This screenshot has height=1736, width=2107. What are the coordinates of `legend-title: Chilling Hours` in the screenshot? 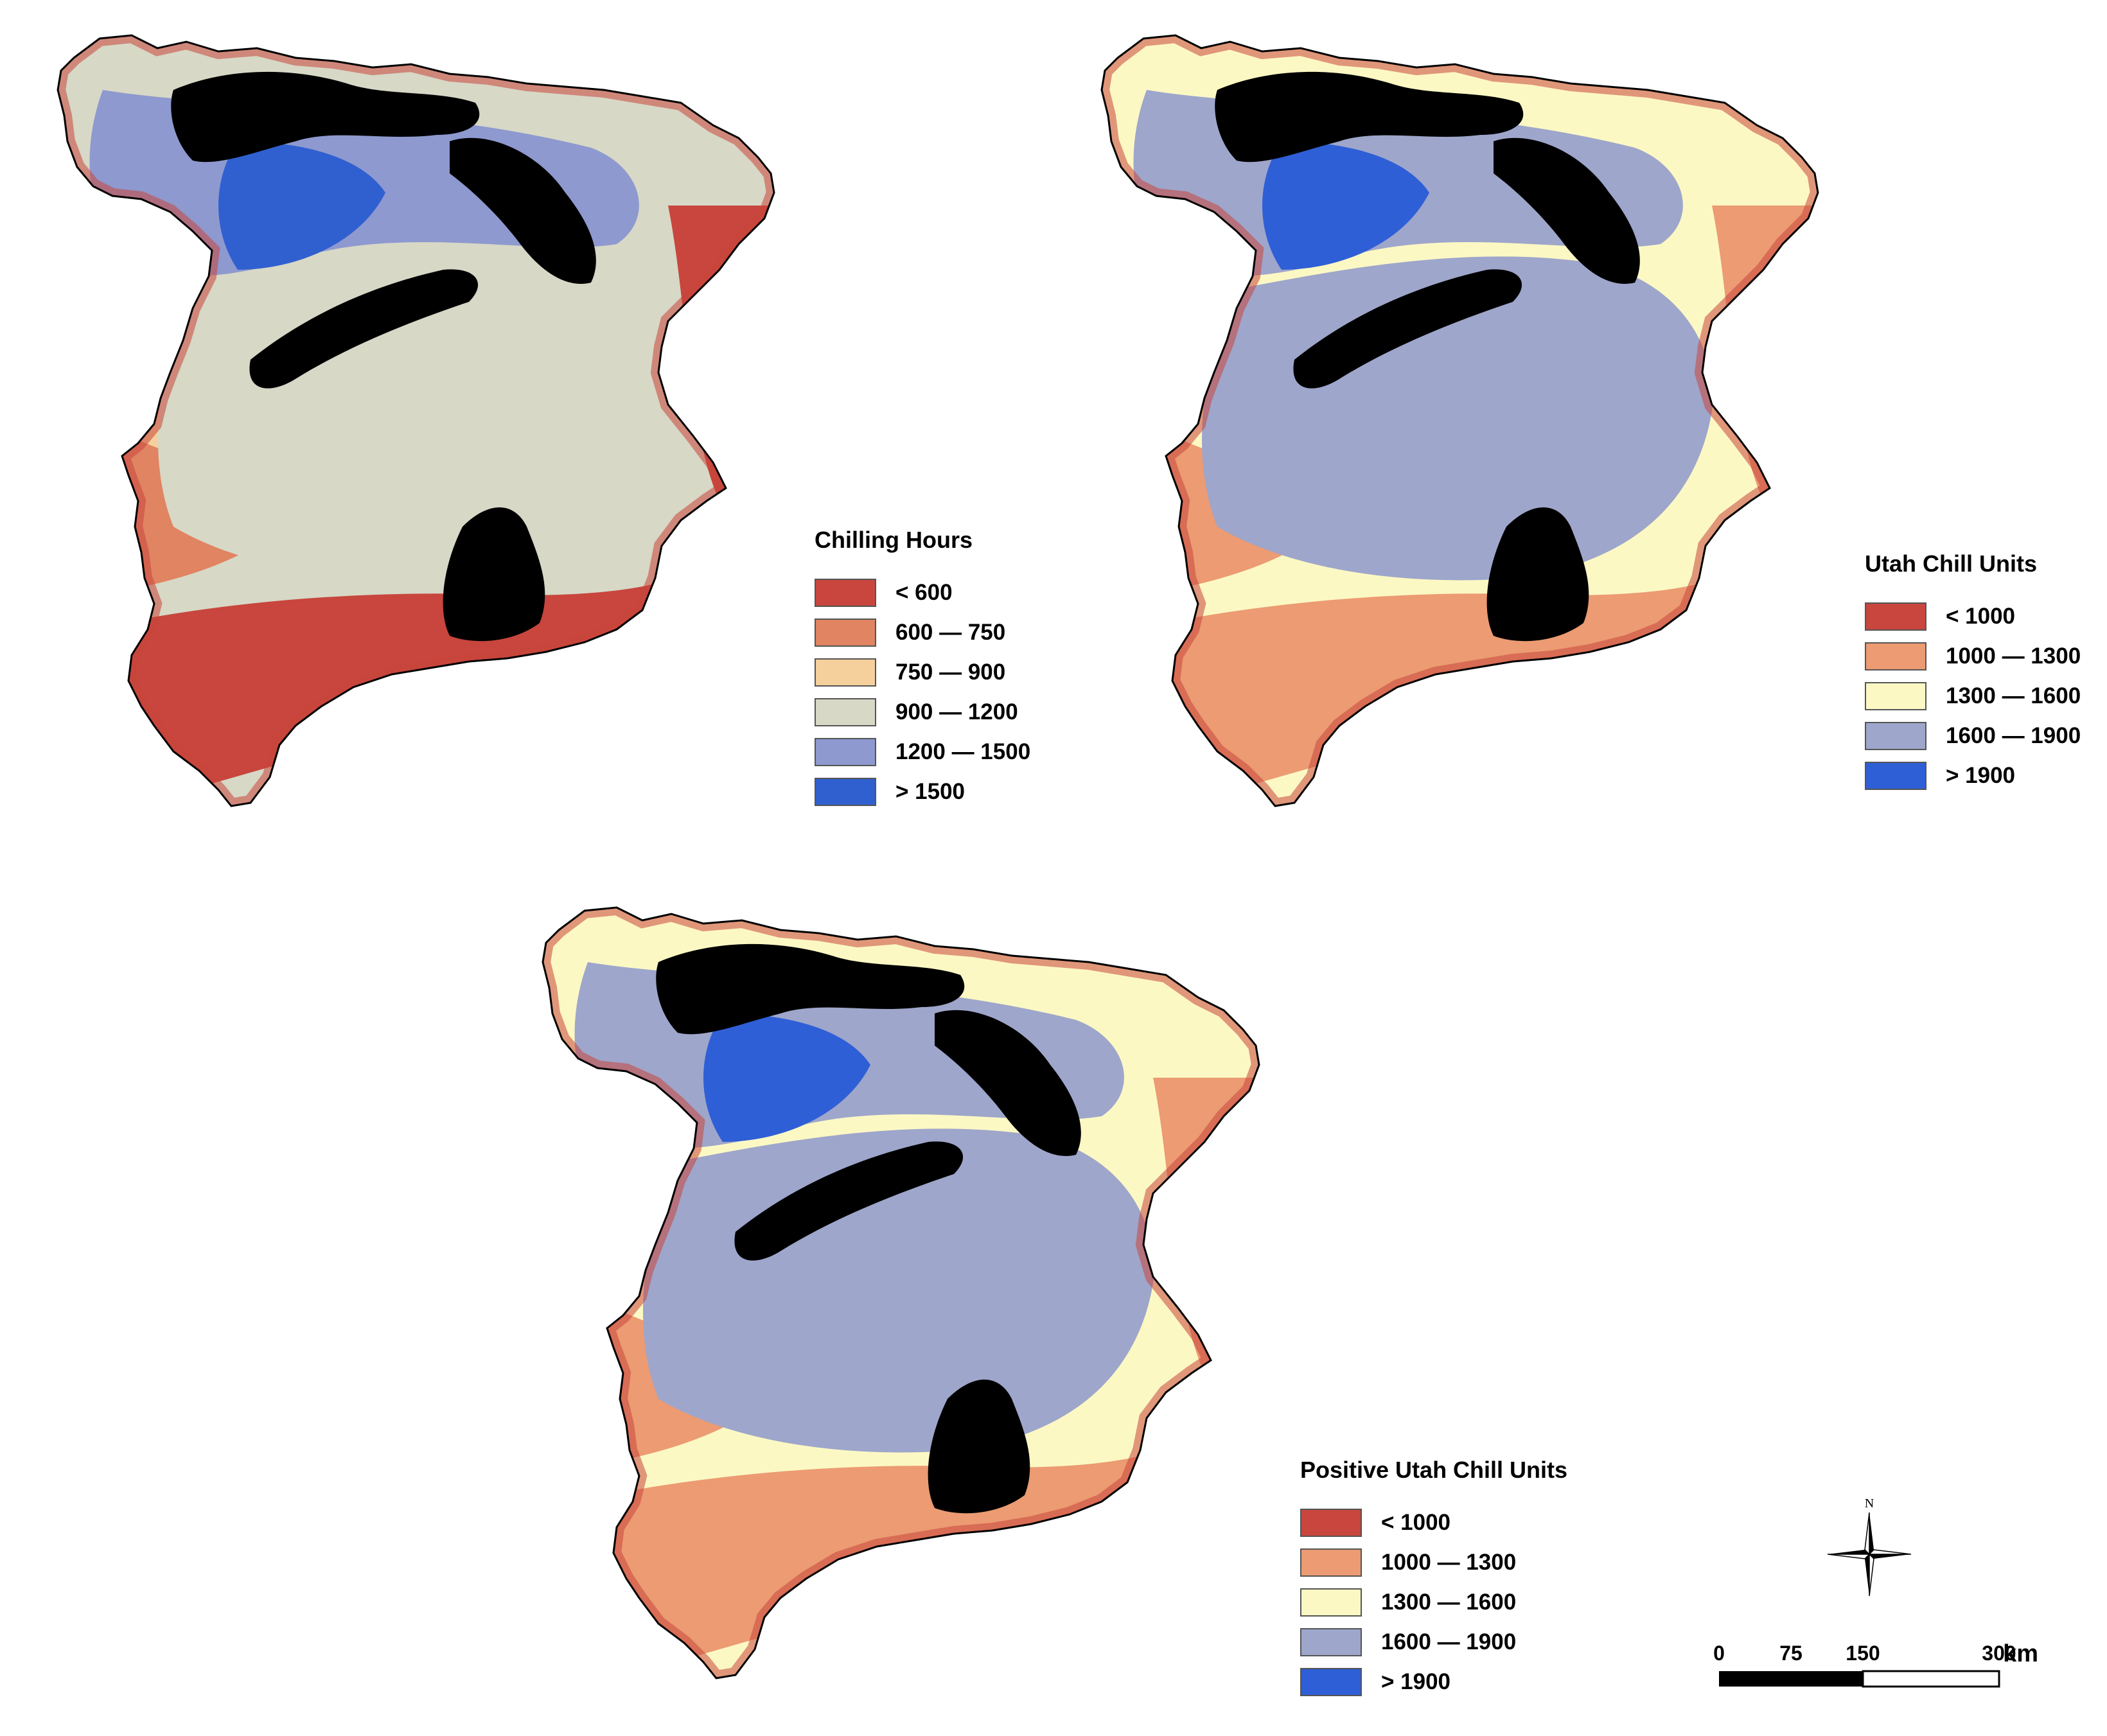 It's located at (894, 540).